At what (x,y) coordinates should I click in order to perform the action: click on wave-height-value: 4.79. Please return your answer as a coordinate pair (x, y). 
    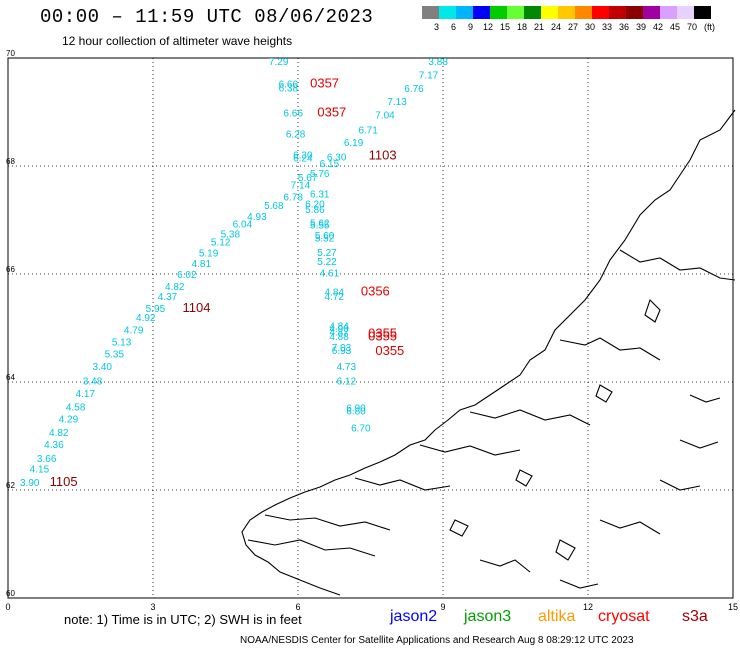
    Looking at the image, I should click on (134, 330).